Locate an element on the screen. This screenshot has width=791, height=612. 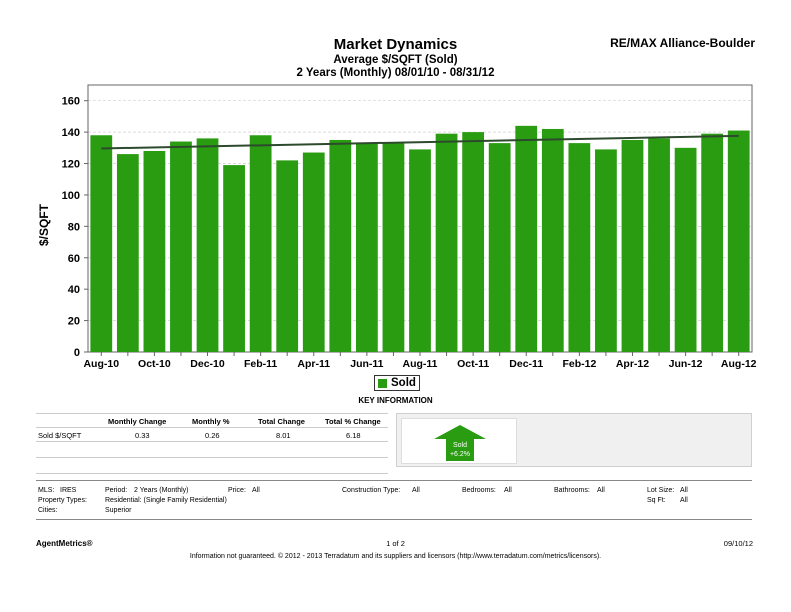
change-indicator-panel: Sold +6.2% is located at coordinates (574, 440).